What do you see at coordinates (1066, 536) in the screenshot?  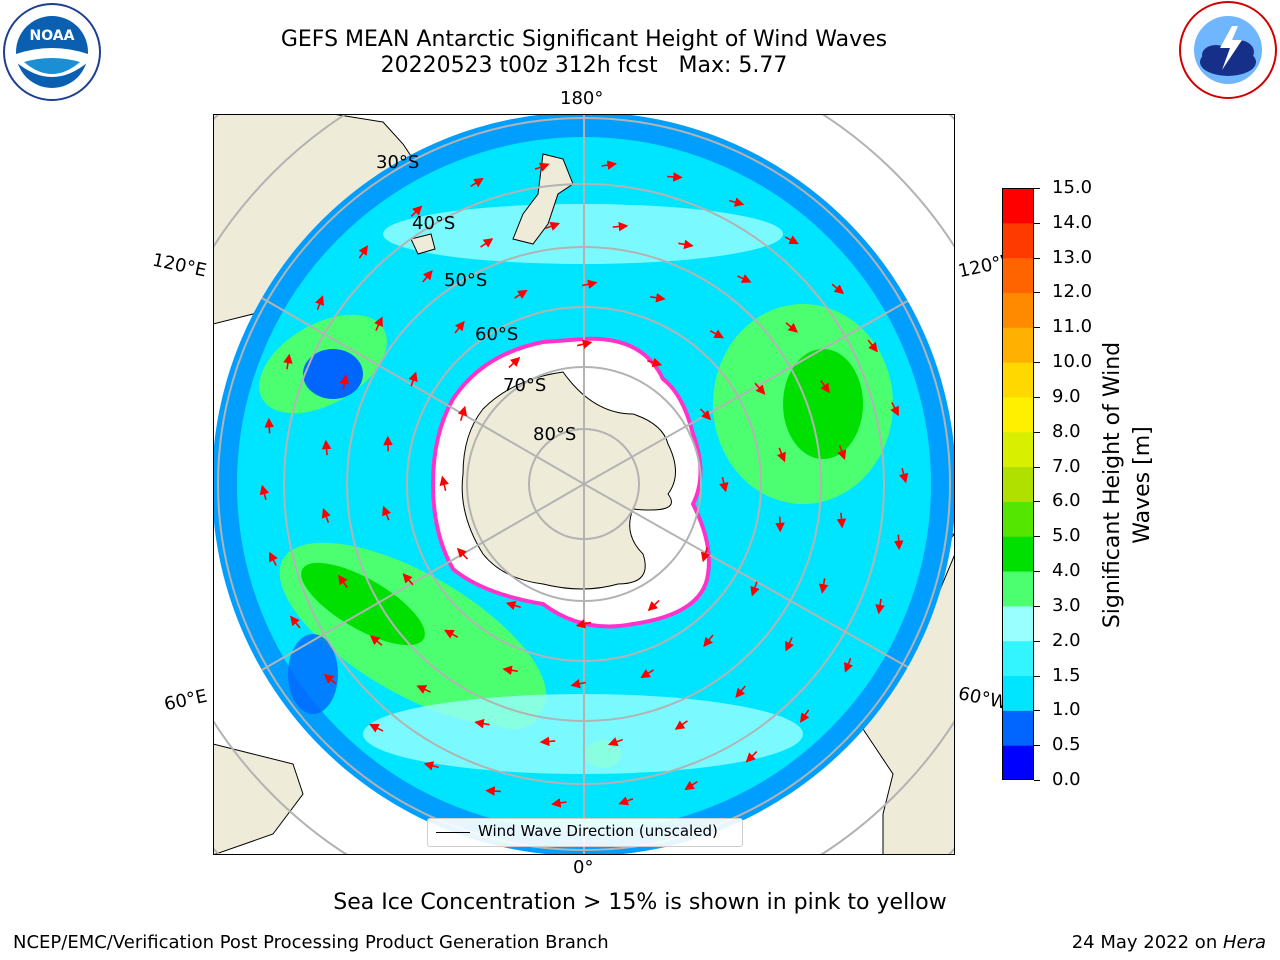 I see `colorbar-tick-label: 5.0` at bounding box center [1066, 536].